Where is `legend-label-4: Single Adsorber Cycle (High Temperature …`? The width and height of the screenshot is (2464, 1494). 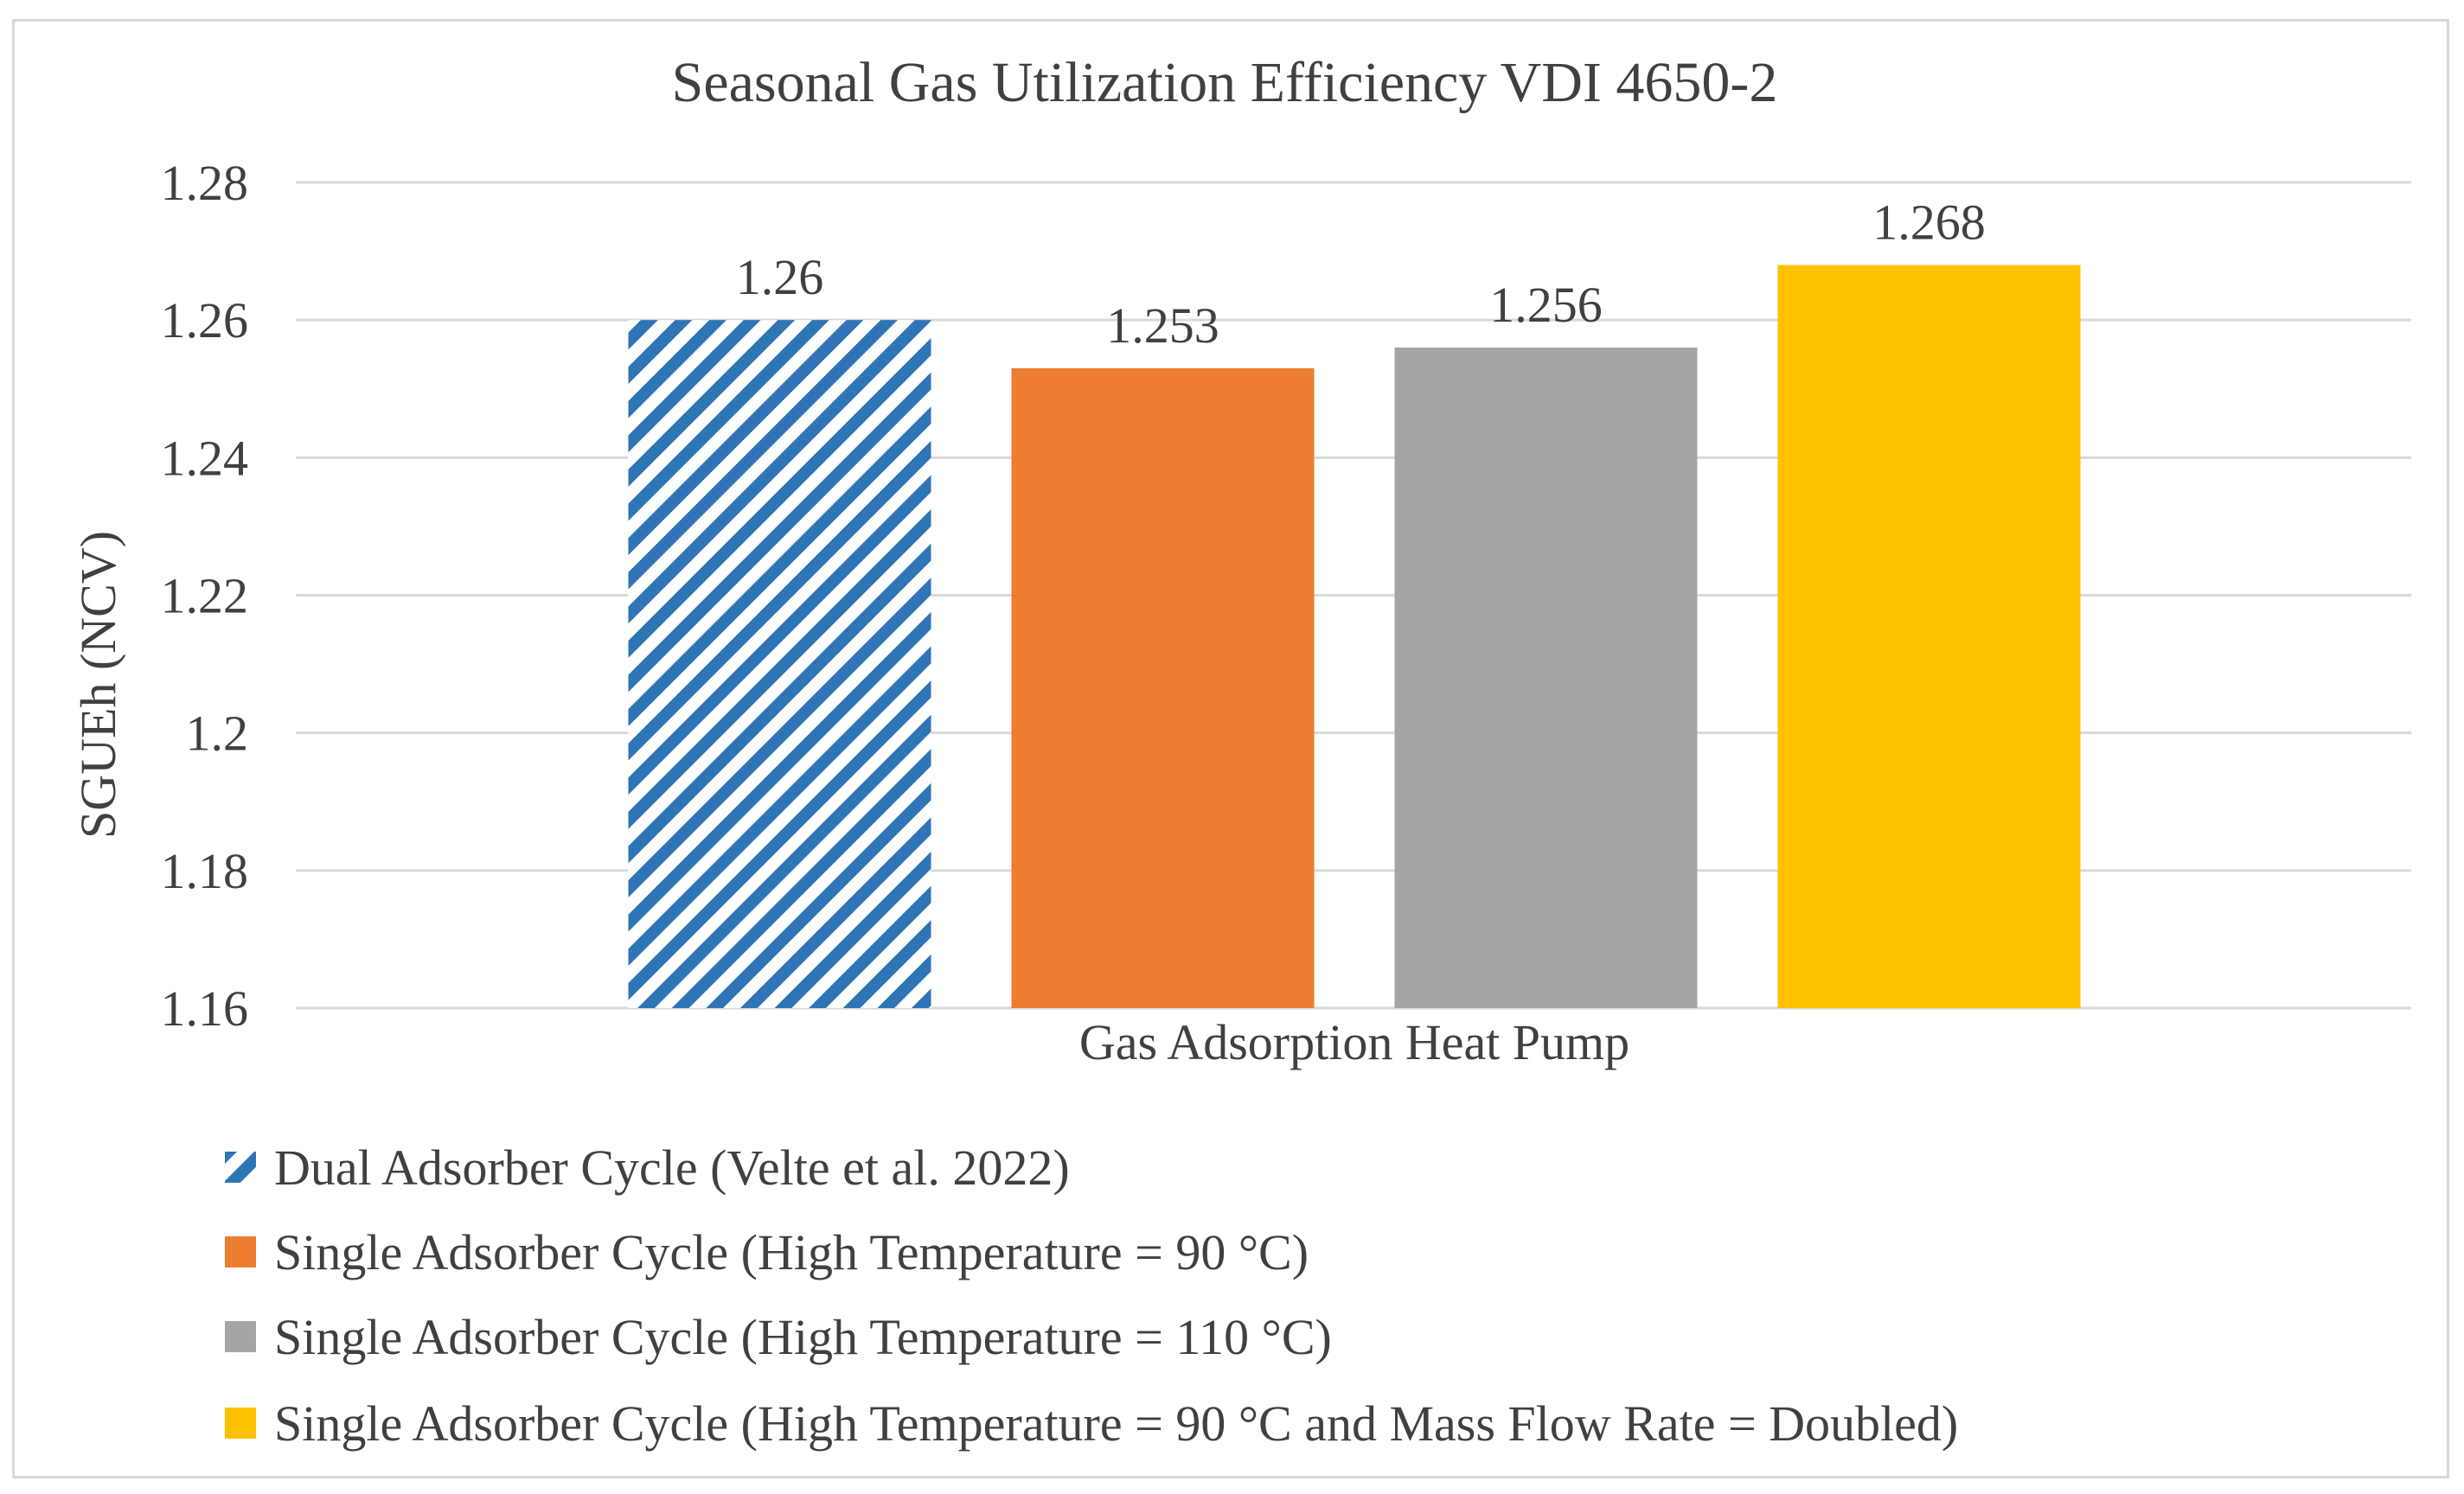
legend-label-4: Single Adsorber Cycle (High Temperature … is located at coordinates (1116, 1423).